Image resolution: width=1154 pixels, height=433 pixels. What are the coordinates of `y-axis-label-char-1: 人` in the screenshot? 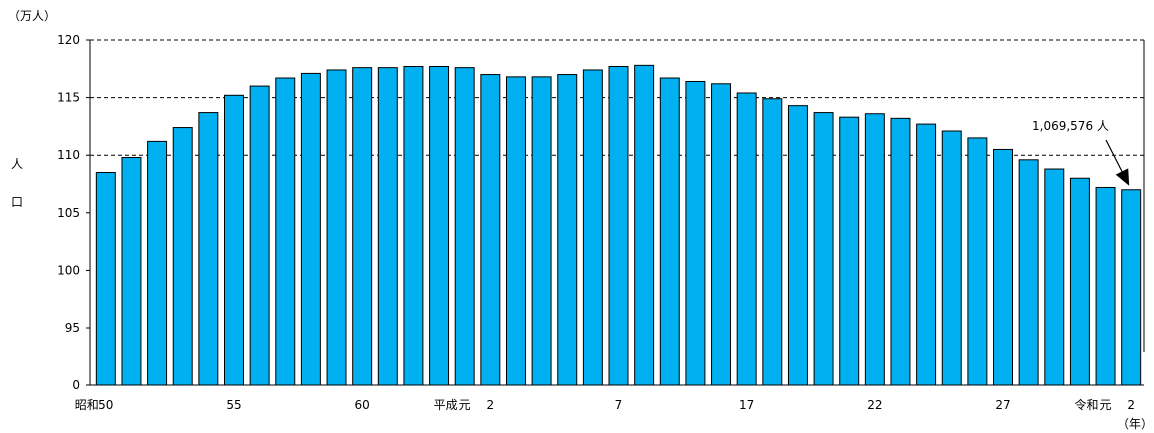 It's located at (17, 164).